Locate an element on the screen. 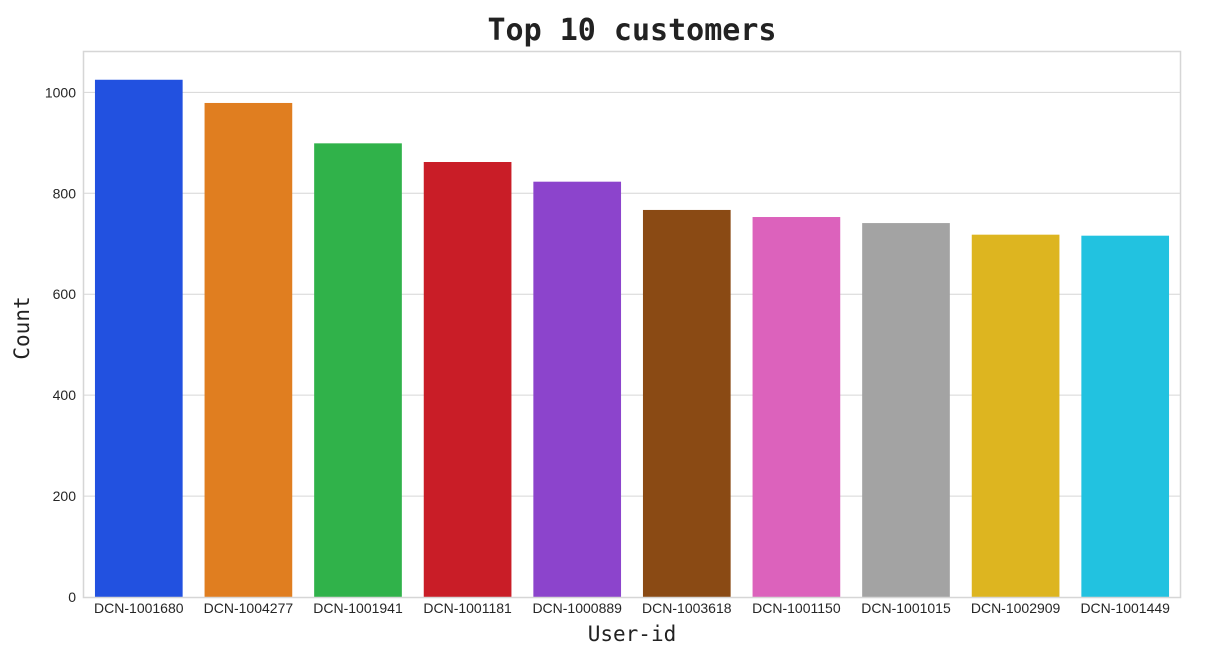 This screenshot has height=653, width=1205. x-tick-label: DCN-1002909 is located at coordinates (1016, 608).